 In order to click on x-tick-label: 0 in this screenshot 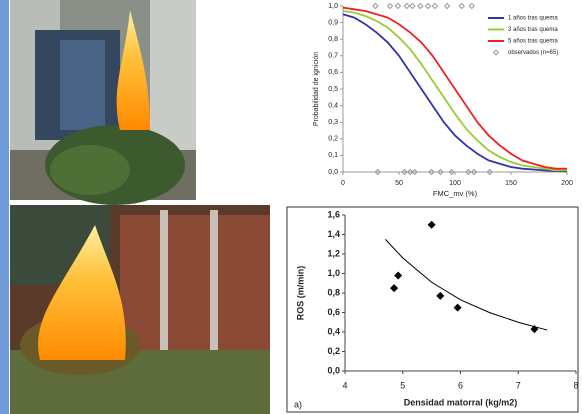, I will do `click(343, 183)`.